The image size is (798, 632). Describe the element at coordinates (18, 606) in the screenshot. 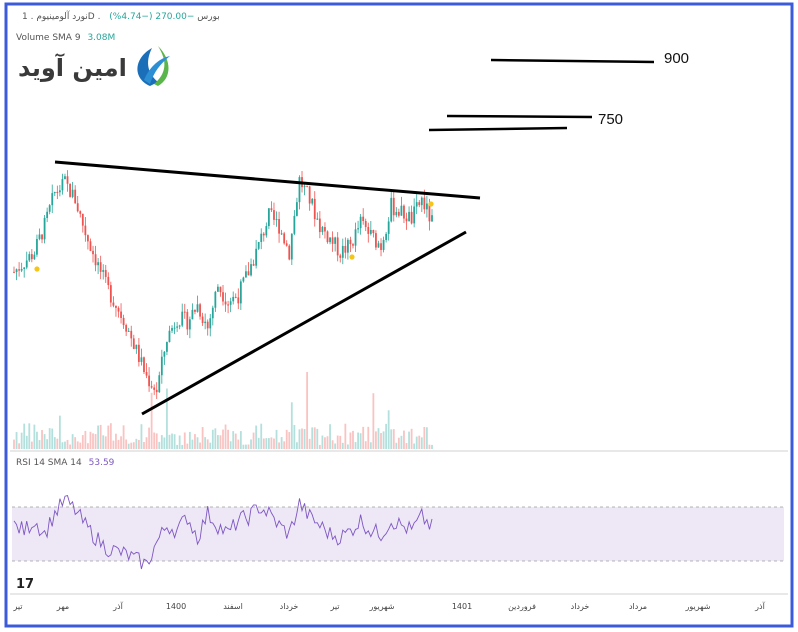

I see `x-axis-label: تیر` at that location.